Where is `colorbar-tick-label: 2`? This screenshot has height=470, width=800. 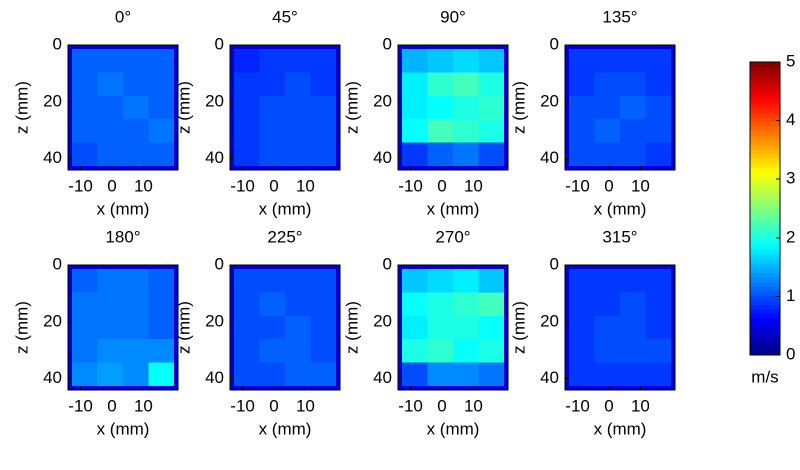 colorbar-tick-label: 2 is located at coordinates (790, 236).